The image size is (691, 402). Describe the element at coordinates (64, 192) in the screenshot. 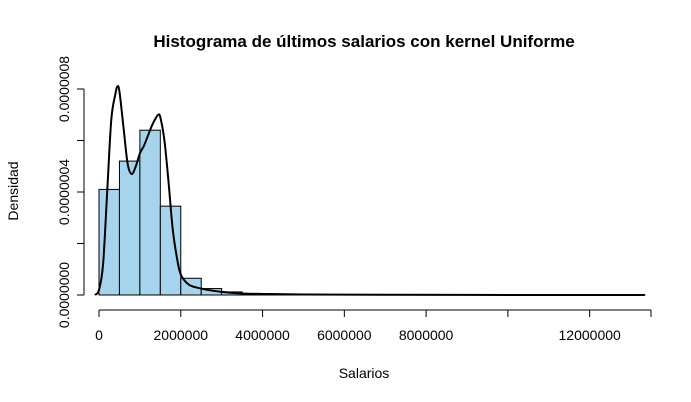

I see `y-tick-label-2: 0.0000004` at that location.